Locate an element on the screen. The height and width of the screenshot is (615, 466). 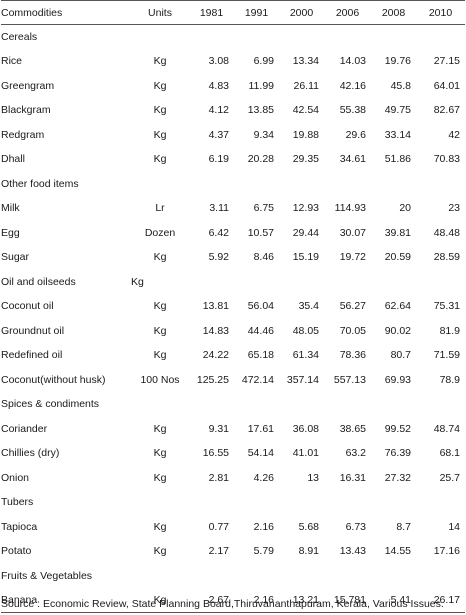
price-cell: 14.55 is located at coordinates (397, 551).